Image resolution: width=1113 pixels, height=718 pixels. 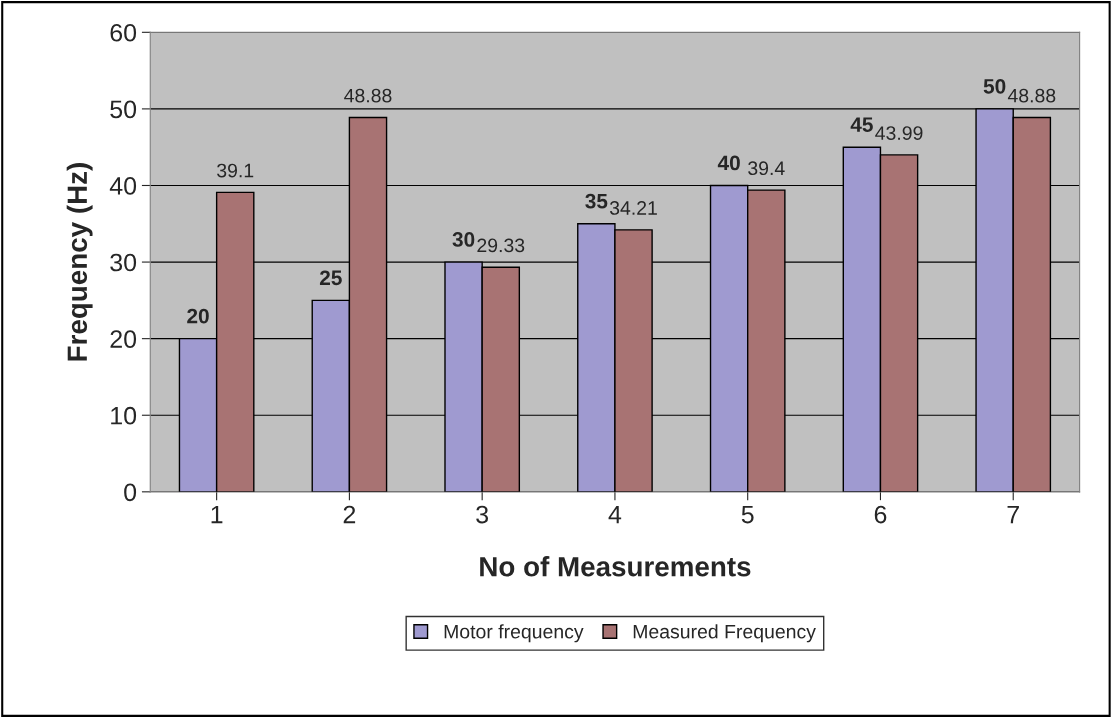 I want to click on x-tick-label: 5, so click(x=747, y=514).